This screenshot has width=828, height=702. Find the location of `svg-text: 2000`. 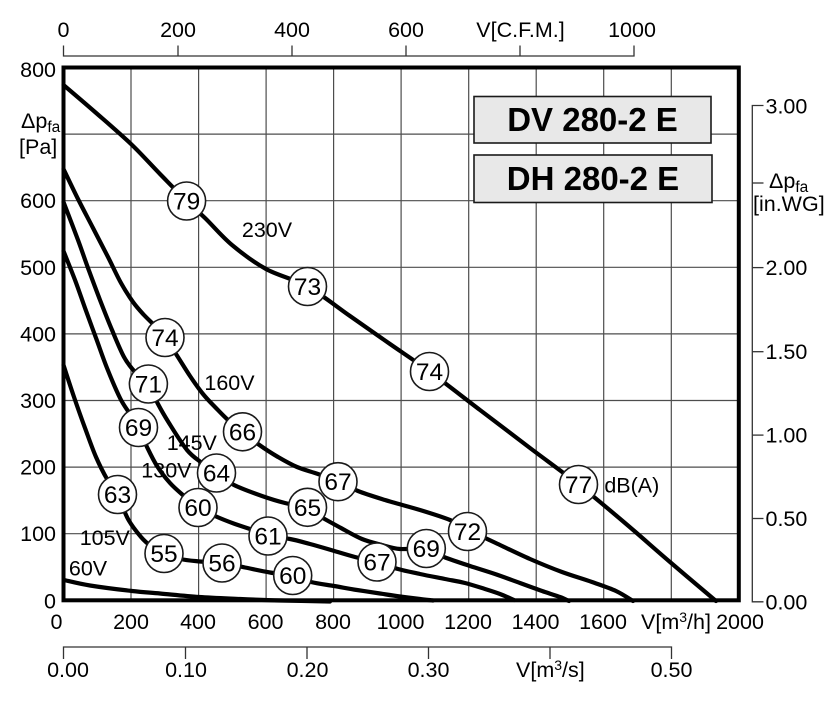

svg-text: 2000 is located at coordinates (740, 622).